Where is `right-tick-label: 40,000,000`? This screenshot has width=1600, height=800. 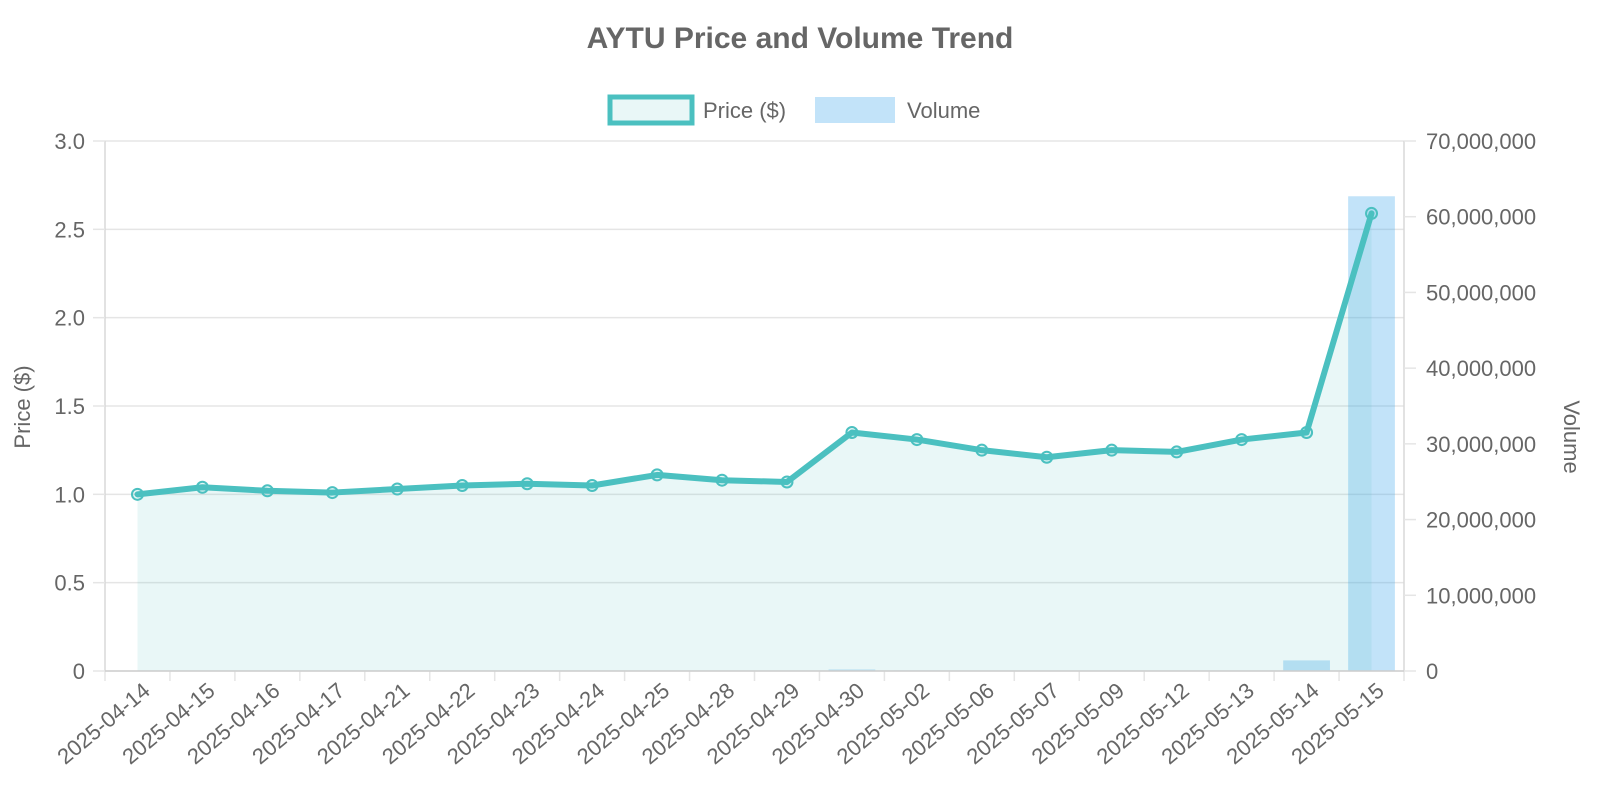
right-tick-label: 40,000,000 is located at coordinates (1481, 368).